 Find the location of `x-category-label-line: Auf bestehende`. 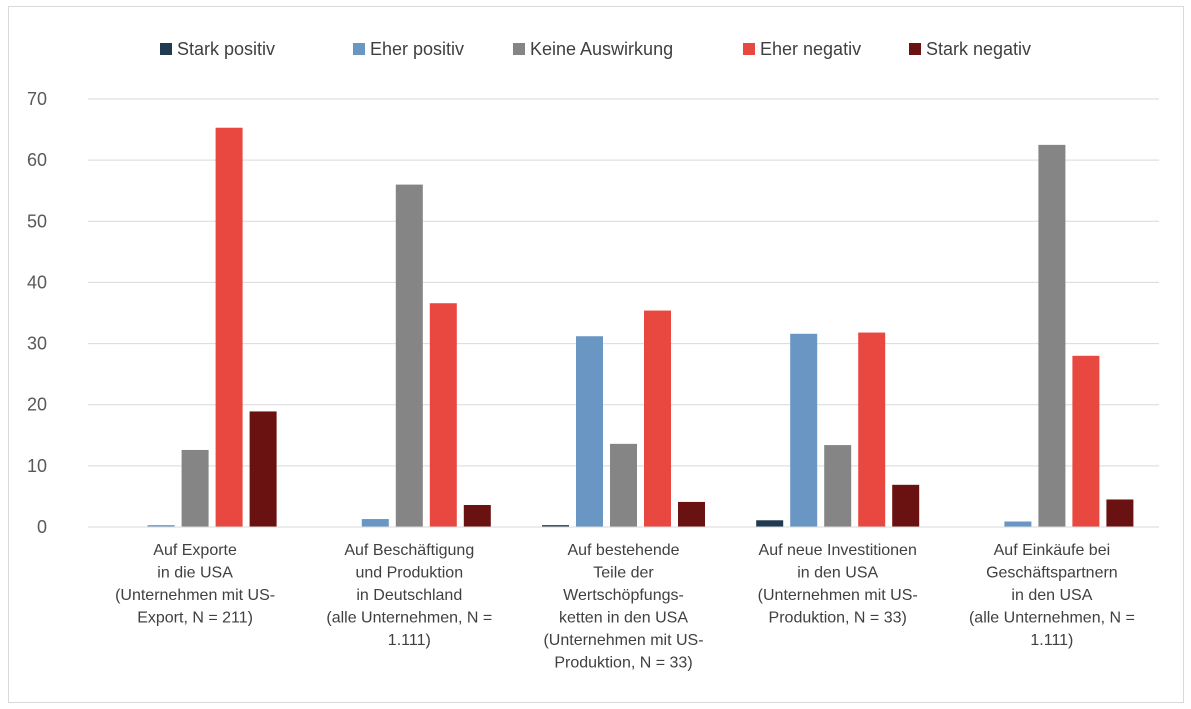

x-category-label-line: Auf bestehende is located at coordinates (623, 550).